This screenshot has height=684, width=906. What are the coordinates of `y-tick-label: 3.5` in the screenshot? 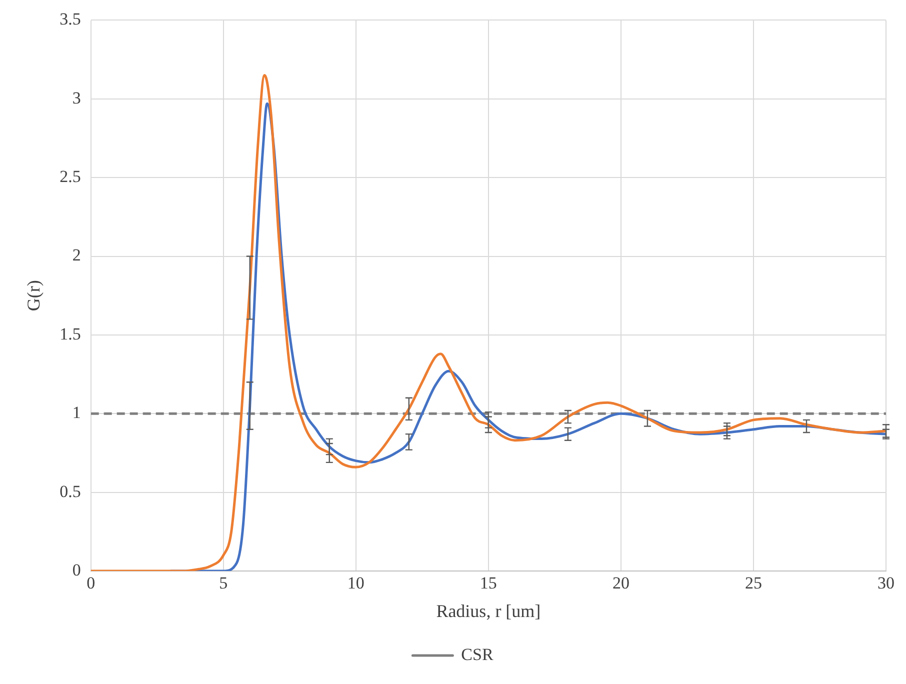 It's located at (70, 19).